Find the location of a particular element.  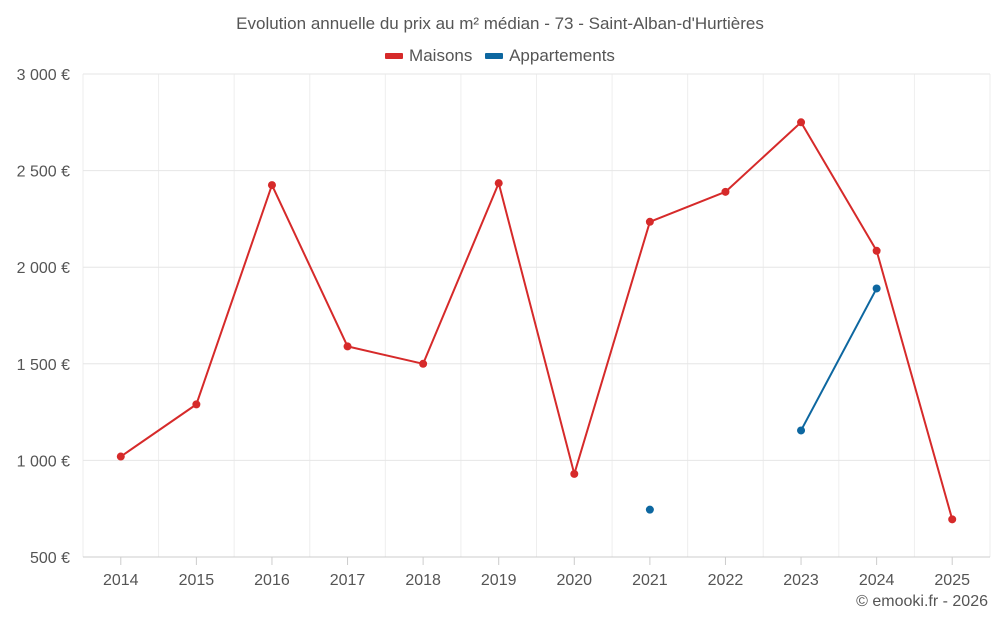

legend-label-maisons: Maisons is located at coordinates (441, 55).